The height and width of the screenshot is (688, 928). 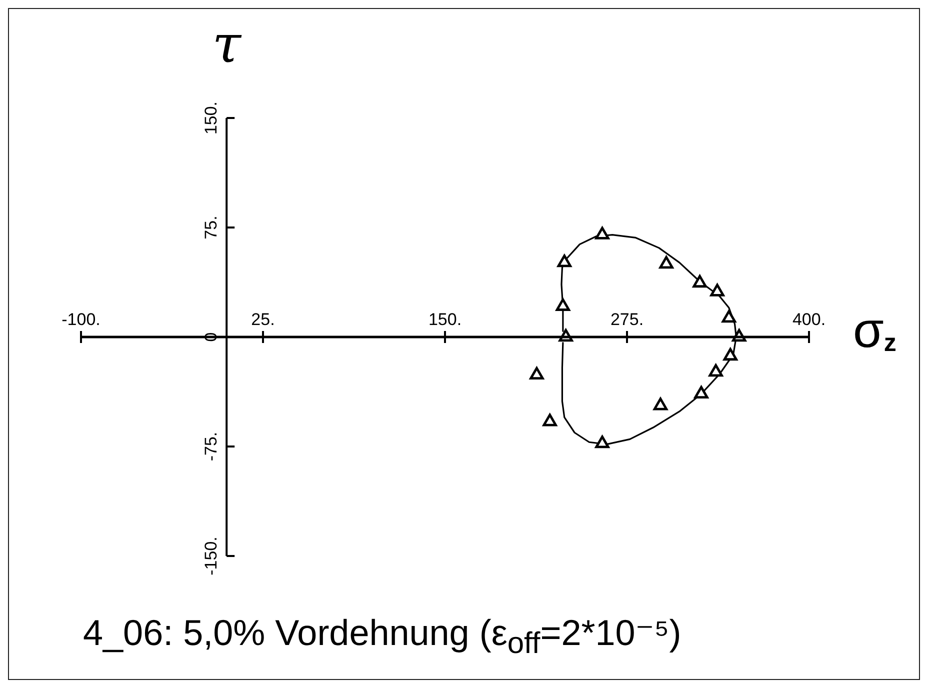 I want to click on x-tick-label: 400., so click(x=809, y=319).